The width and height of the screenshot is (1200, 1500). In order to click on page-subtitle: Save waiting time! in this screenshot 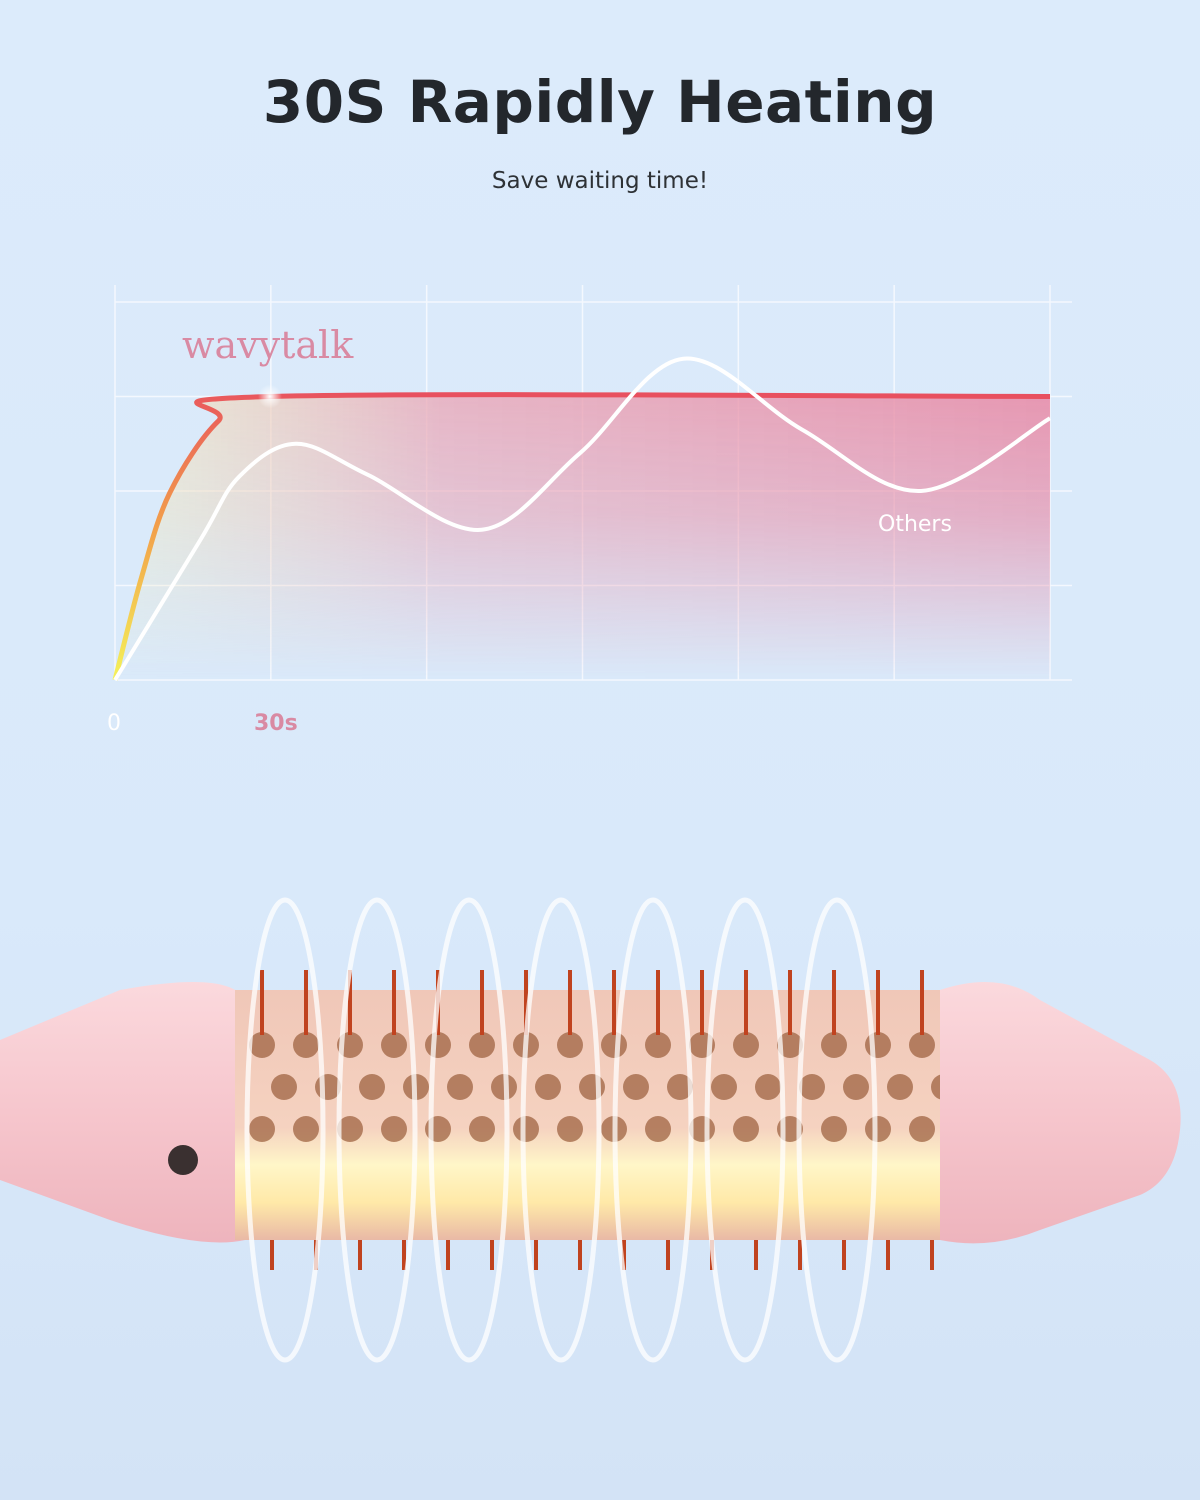, I will do `click(600, 181)`.